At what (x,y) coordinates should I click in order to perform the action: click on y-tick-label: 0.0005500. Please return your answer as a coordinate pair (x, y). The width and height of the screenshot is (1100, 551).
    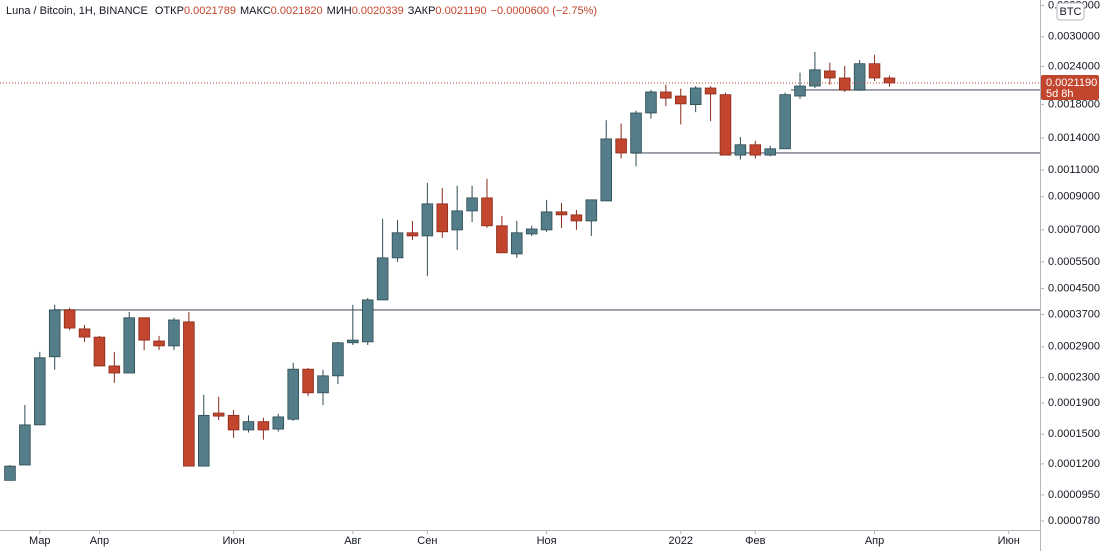
    Looking at the image, I should click on (1074, 262).